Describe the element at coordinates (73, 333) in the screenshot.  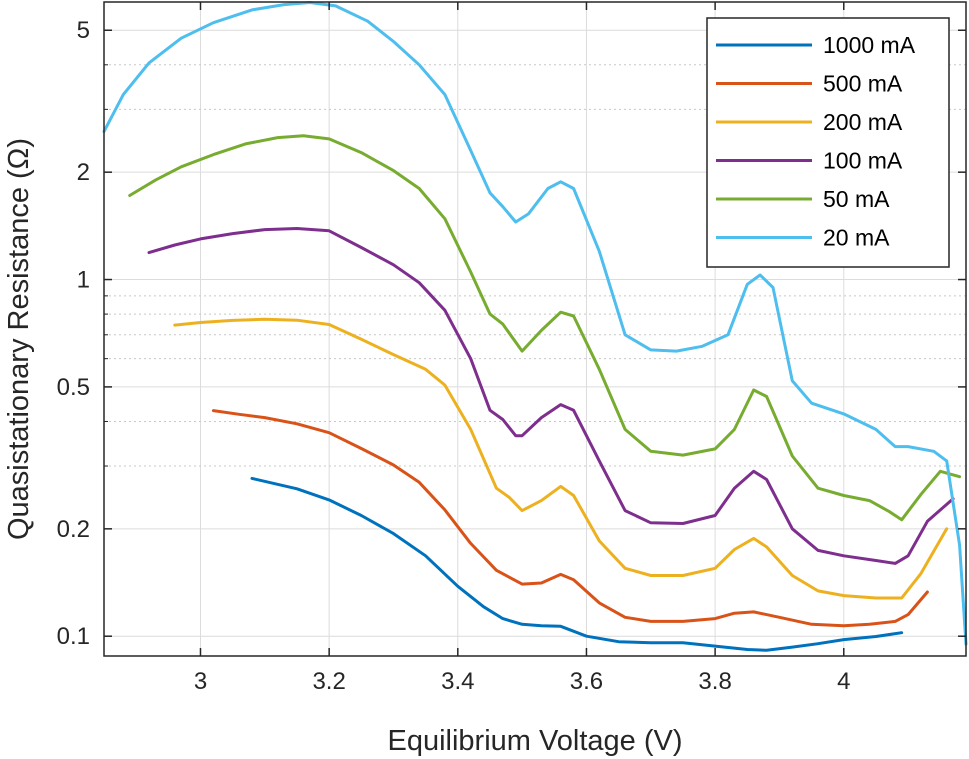
I see `y-tick-labels: 0.1 0.2 0.5 1 2 5` at that location.